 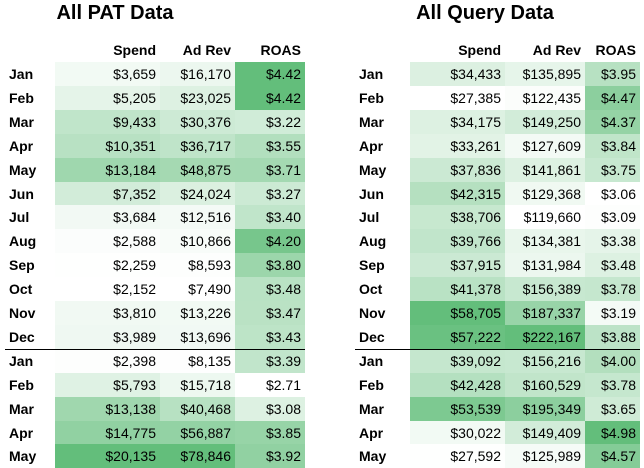 What do you see at coordinates (107, 432) in the screenshot?
I see `value-cell: $14,775` at bounding box center [107, 432].